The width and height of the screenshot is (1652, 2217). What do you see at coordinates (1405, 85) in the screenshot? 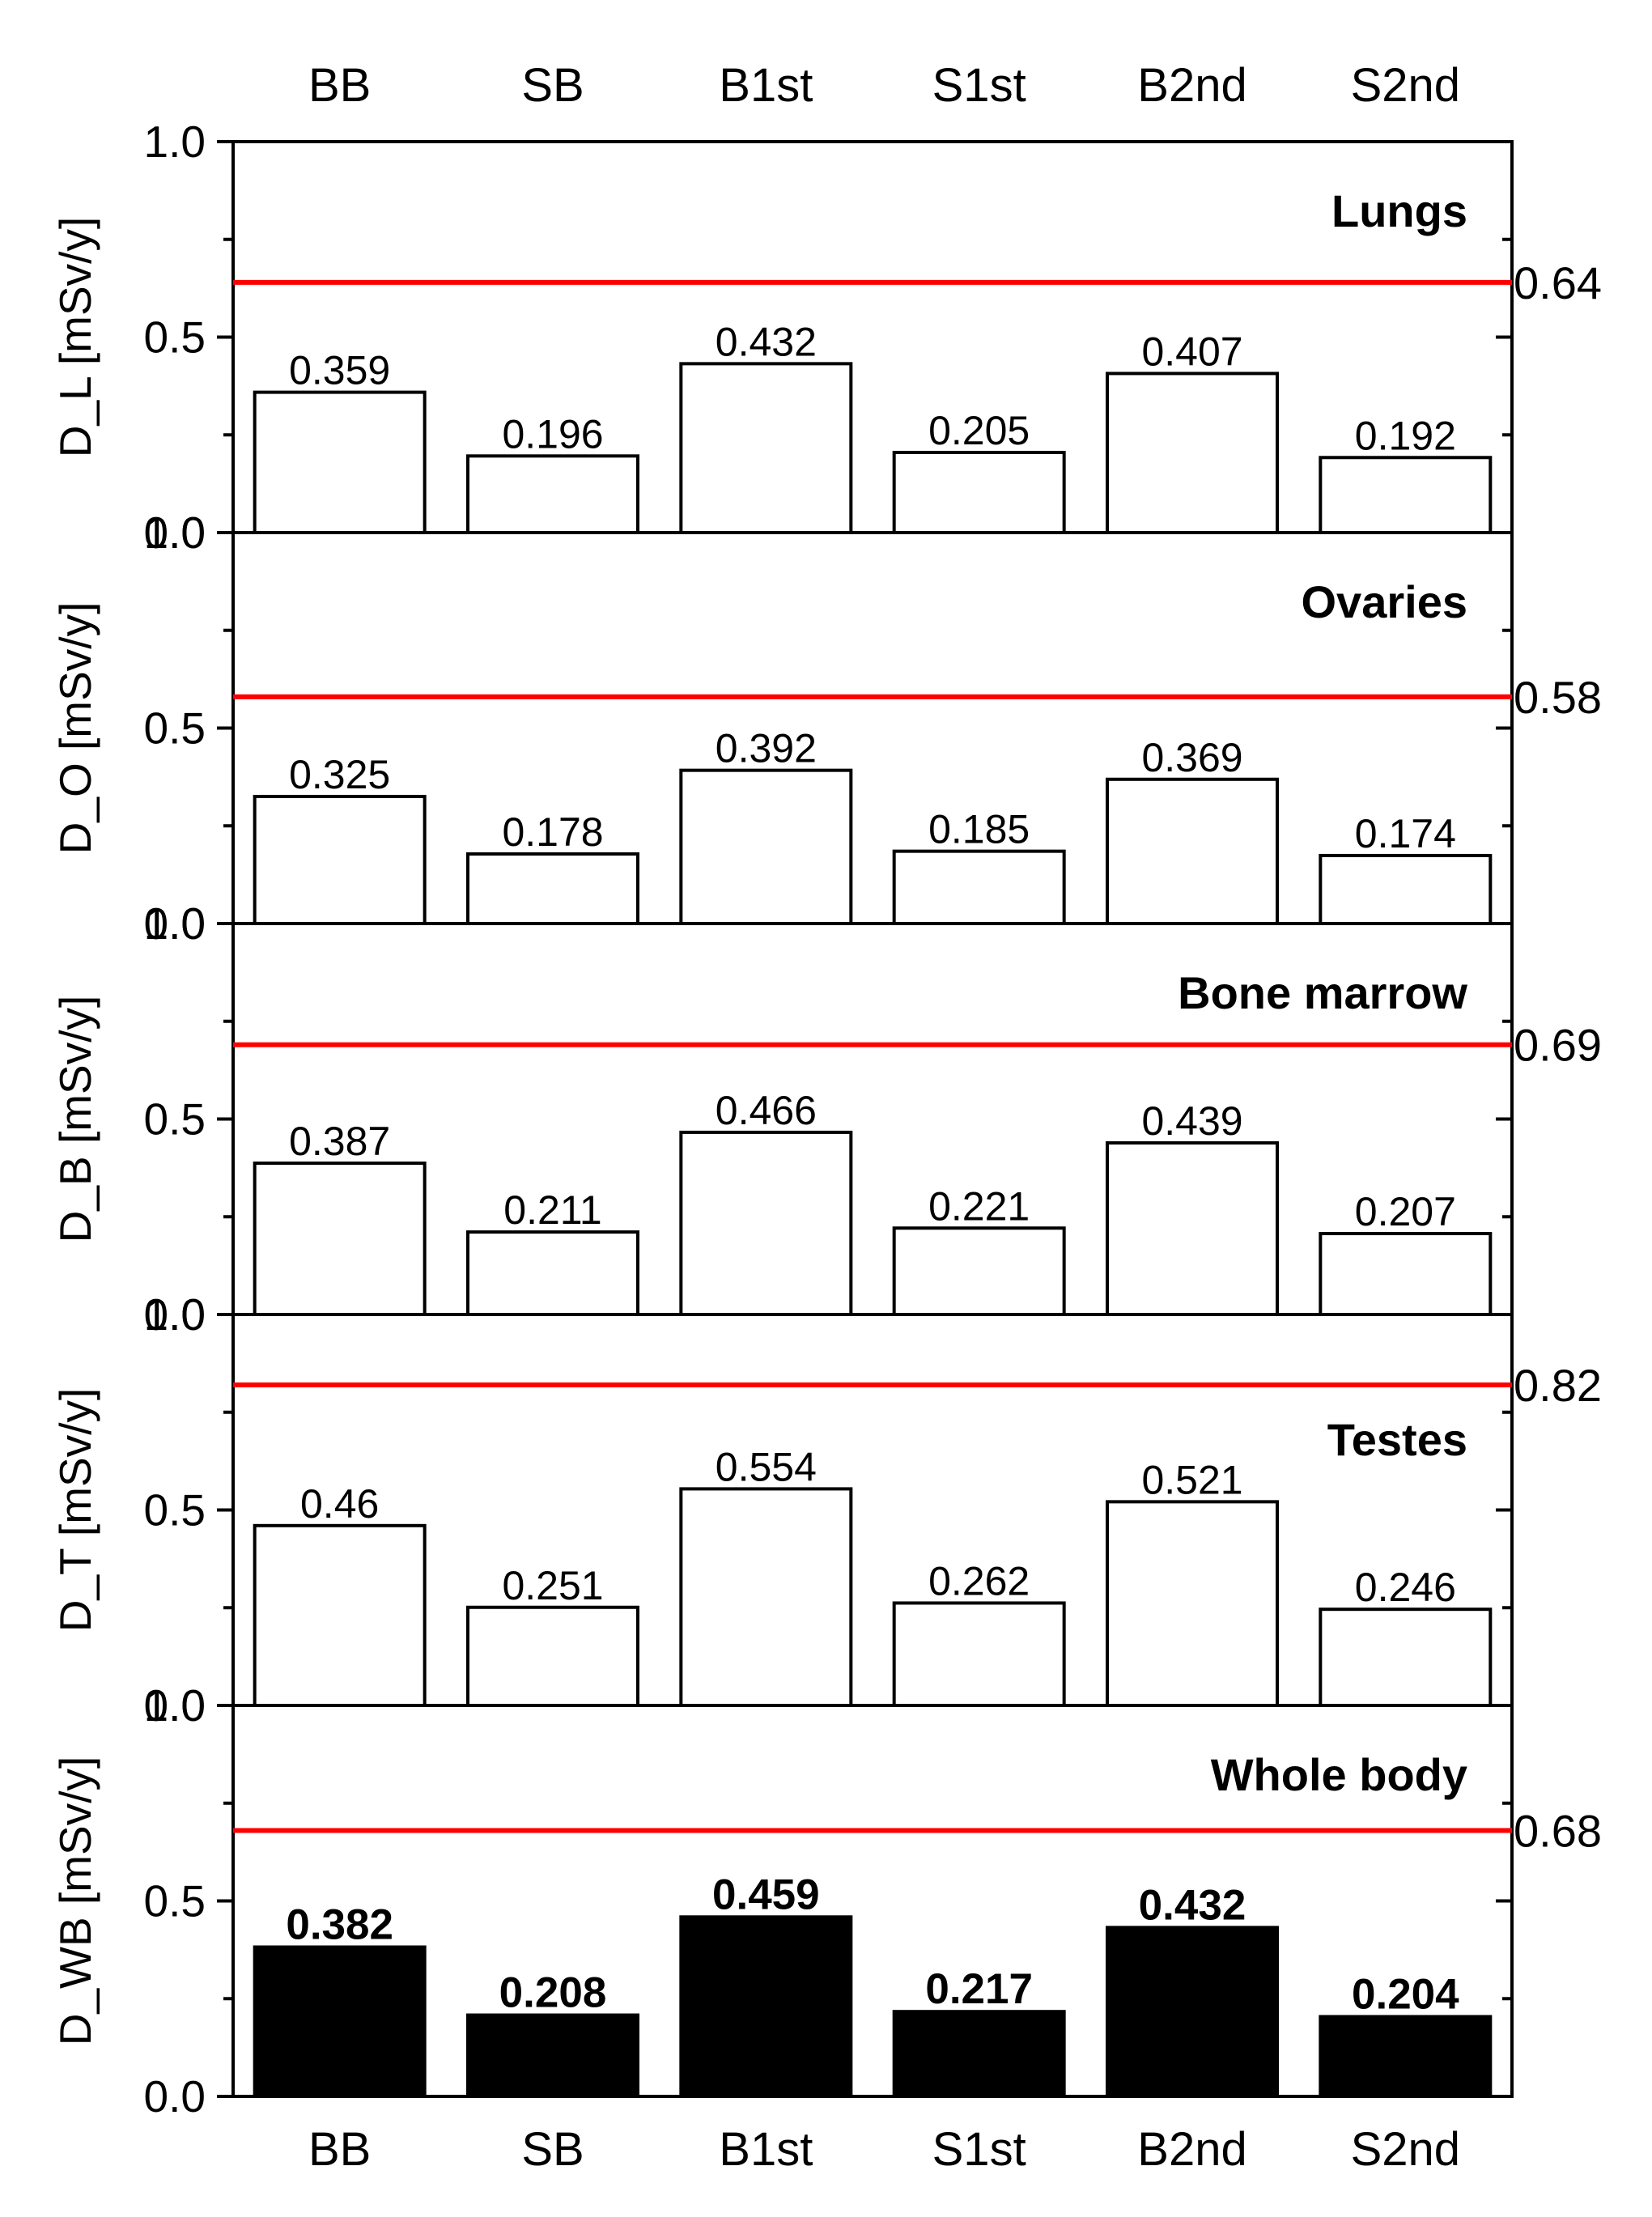
I see `top-category-label: S2nd` at bounding box center [1405, 85].